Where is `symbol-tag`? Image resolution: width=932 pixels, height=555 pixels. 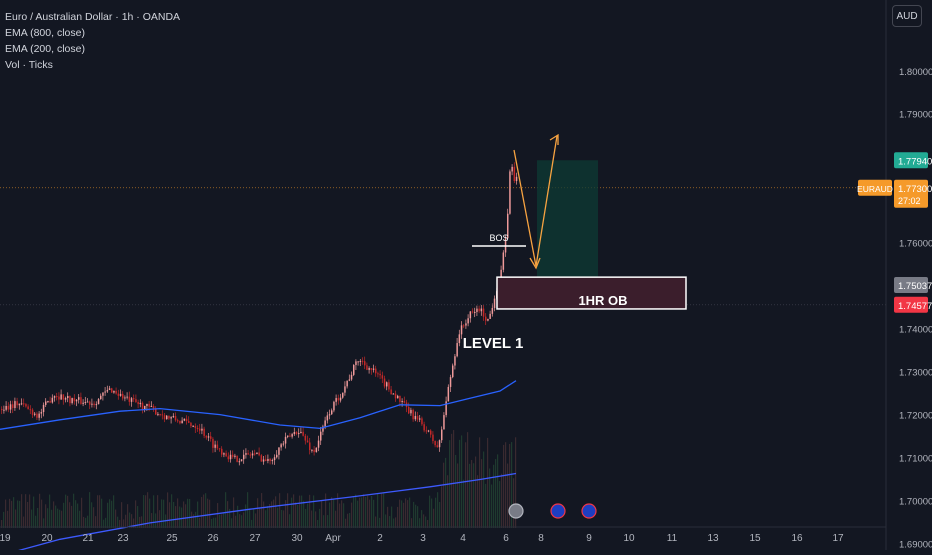
symbol-tag is located at coordinates (875, 187).